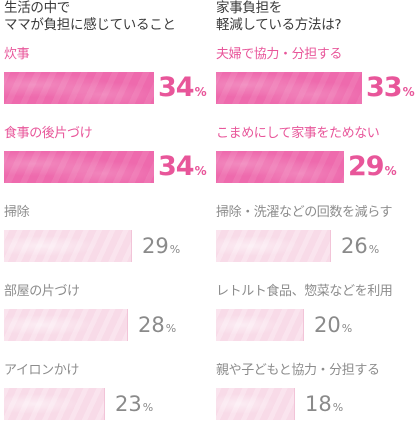 The width and height of the screenshot is (417, 433). I want to click on left-bar-value-2: 34%, so click(182, 169).